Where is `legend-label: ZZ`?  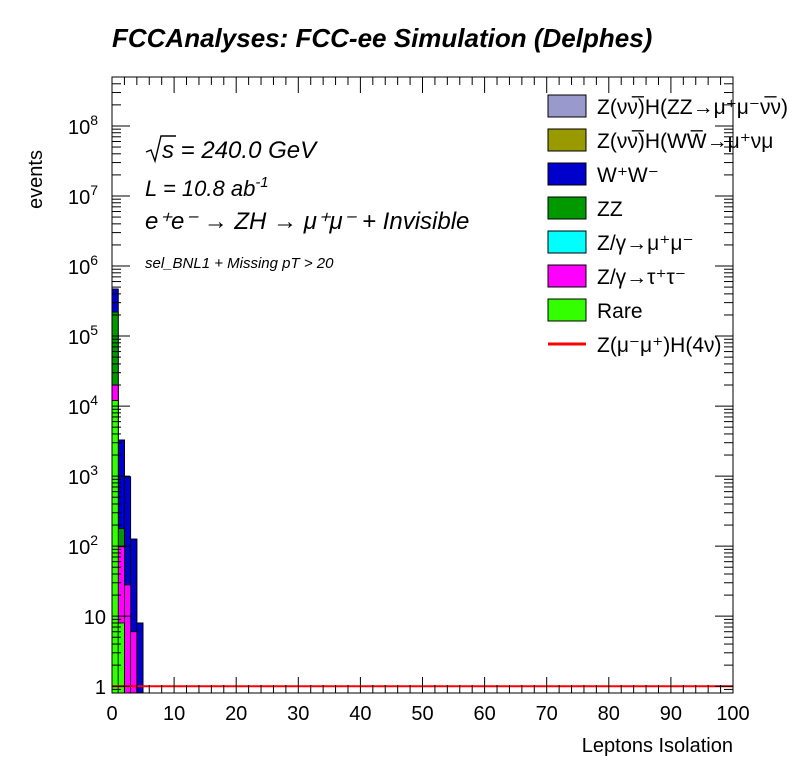 legend-label: ZZ is located at coordinates (610, 209).